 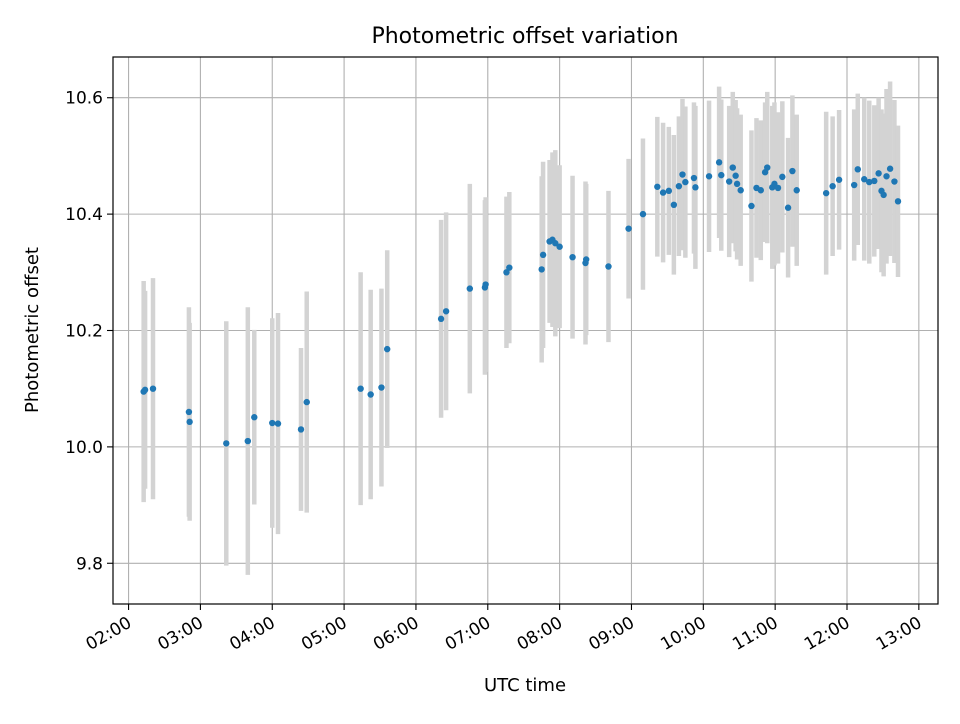 What do you see at coordinates (89, 564) in the screenshot?
I see `y-tick-label: 9.8` at bounding box center [89, 564].